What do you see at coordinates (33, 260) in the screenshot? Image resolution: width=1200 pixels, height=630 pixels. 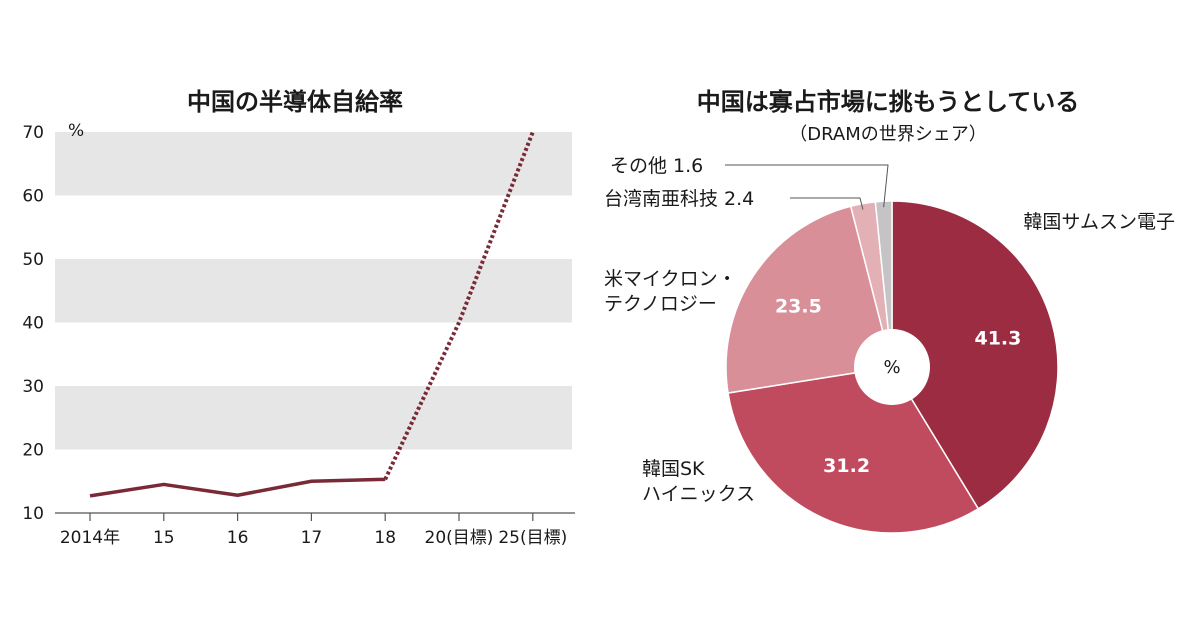 I see `y-tick-label: 50` at bounding box center [33, 260].